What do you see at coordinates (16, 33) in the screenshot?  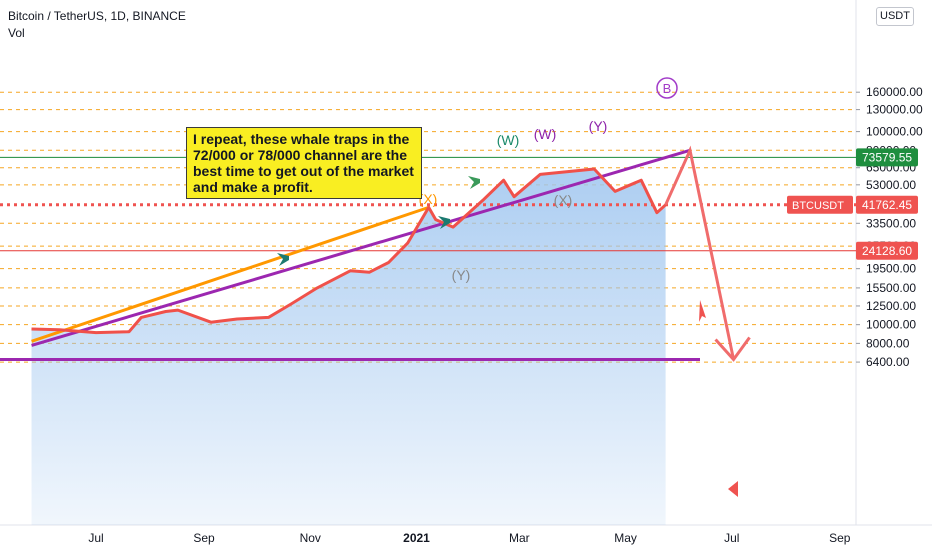 I see `volume-indicator-label: Vol` at bounding box center [16, 33].